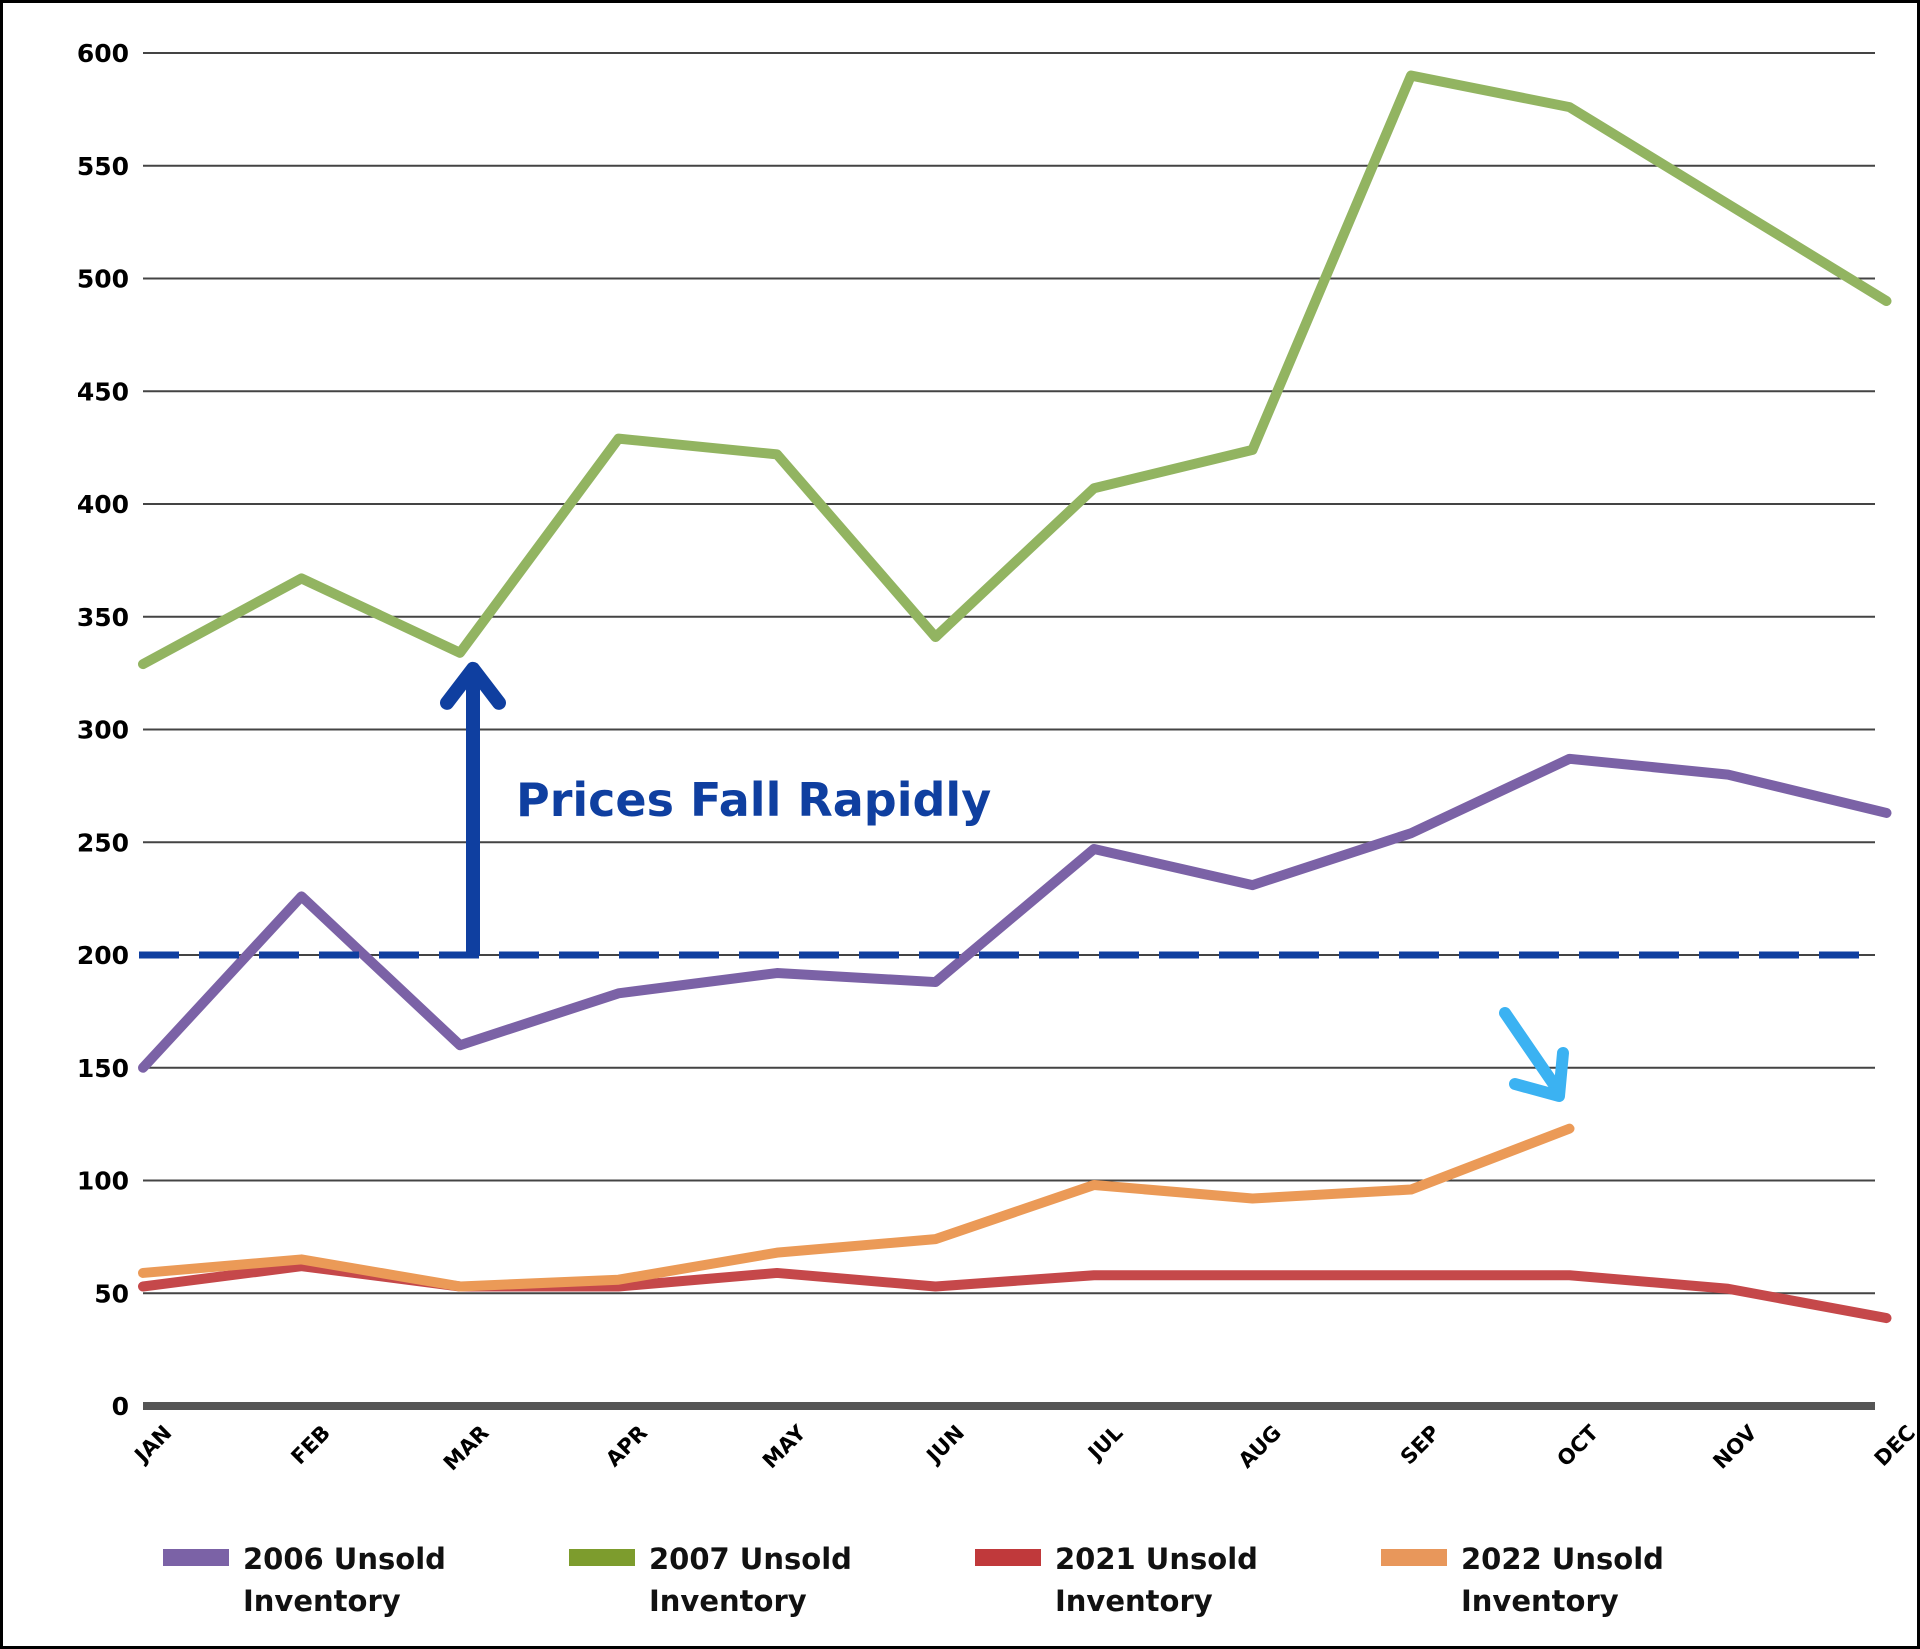 This screenshot has width=1920, height=1649. What do you see at coordinates (1571, 1580) in the screenshot?
I see `legend-label: 2022 Unsold Inventory` at bounding box center [1571, 1580].